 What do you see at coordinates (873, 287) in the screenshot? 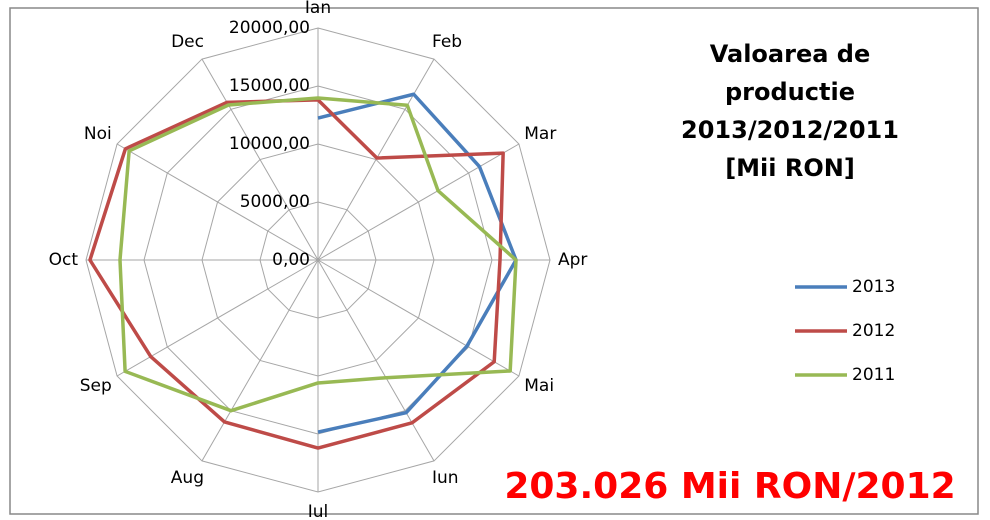
I see `legend-label: 2013` at bounding box center [873, 287].